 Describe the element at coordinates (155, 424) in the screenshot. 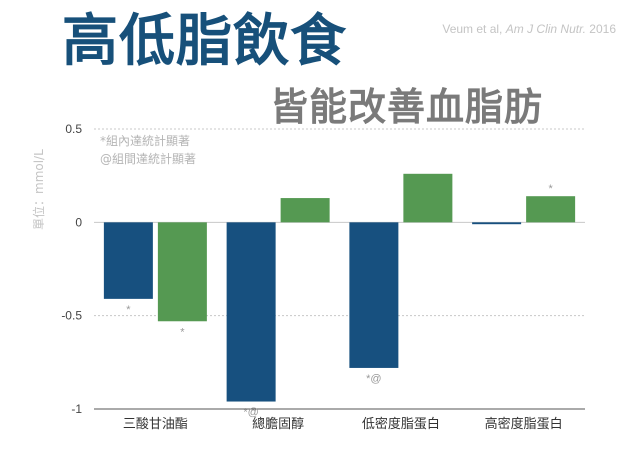

I see `x-tick-label: 三酸甘油酯` at that location.